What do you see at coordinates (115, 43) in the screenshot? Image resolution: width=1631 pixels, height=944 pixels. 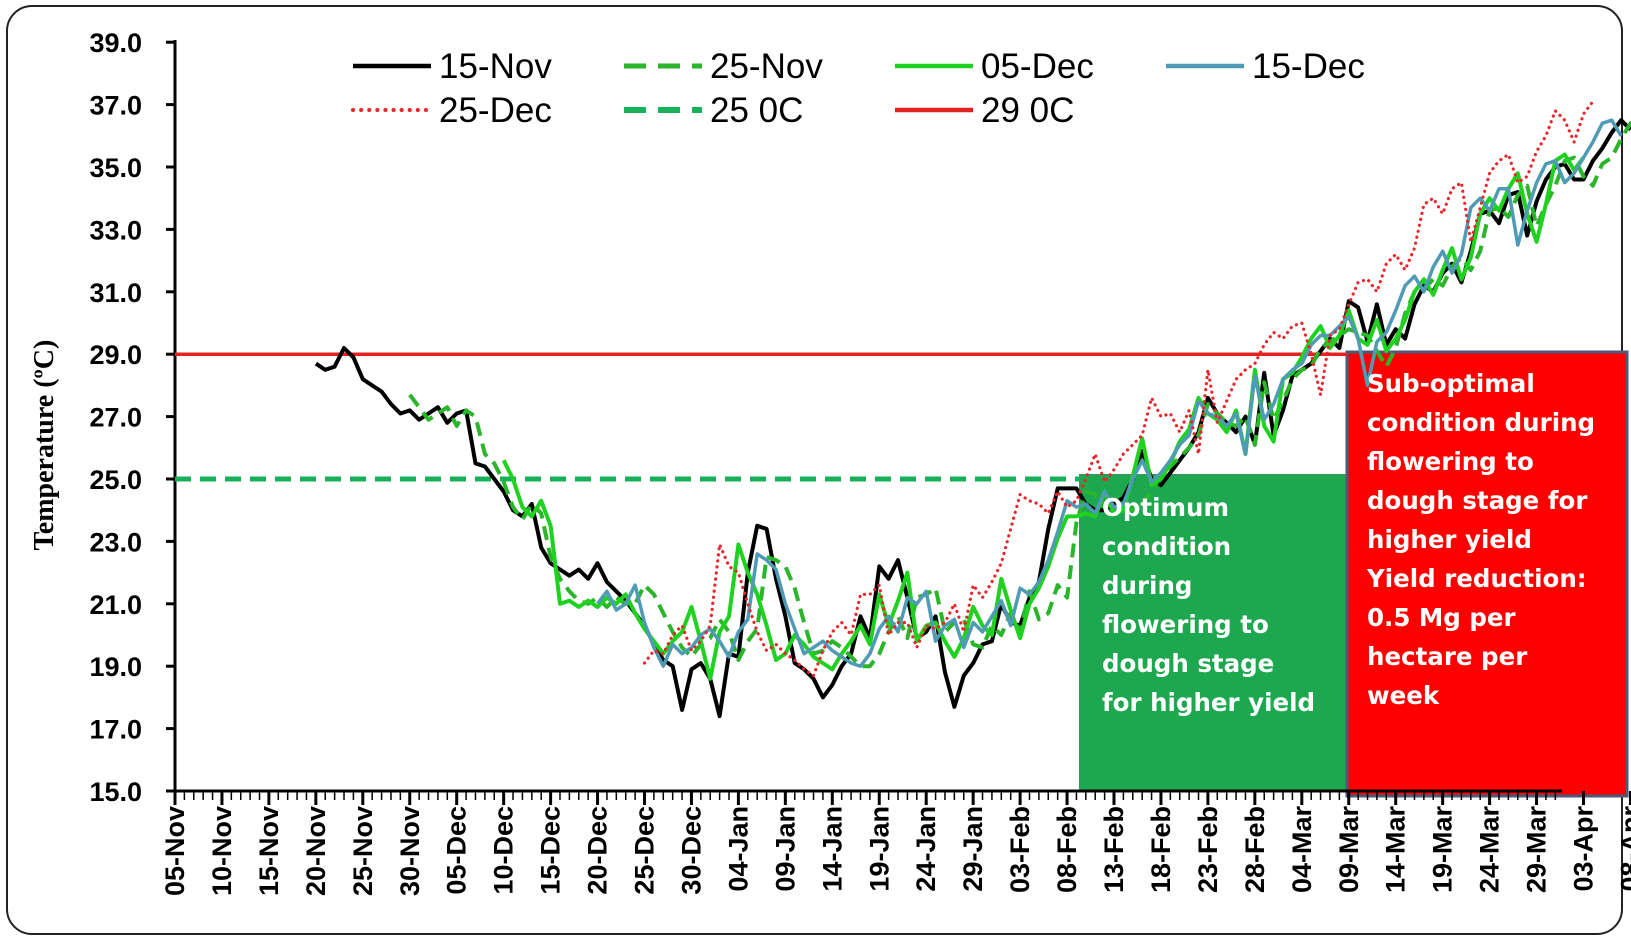 I see `y-tick-label: 39.0` at bounding box center [115, 43].